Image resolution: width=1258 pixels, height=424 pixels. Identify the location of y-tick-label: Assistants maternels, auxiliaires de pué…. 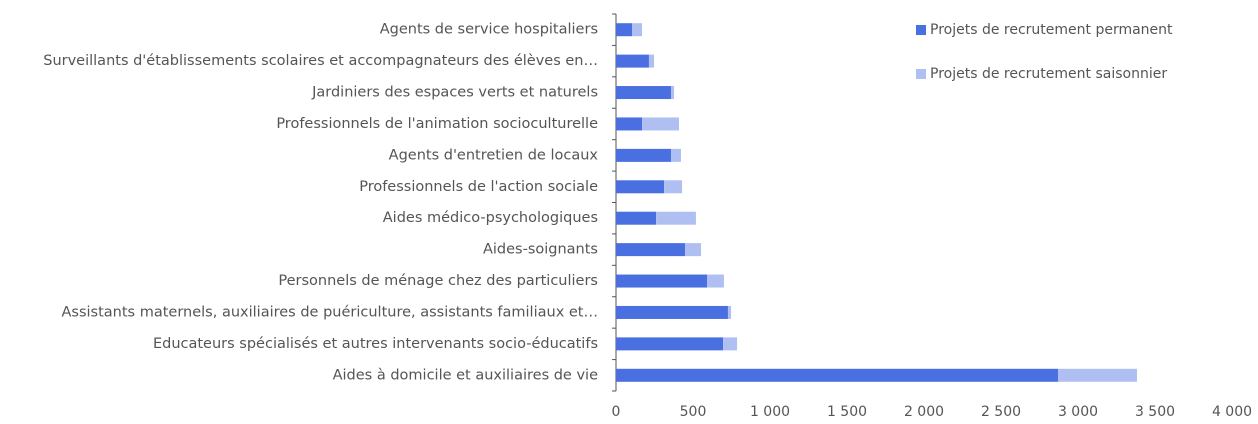
(330, 312).